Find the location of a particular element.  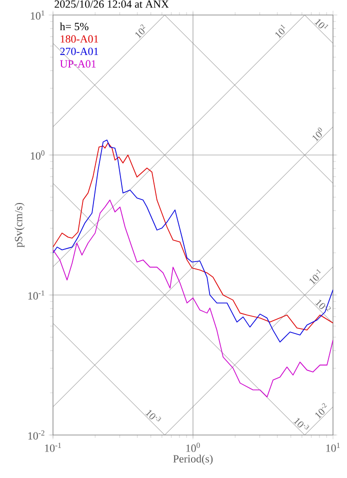

annotation: 10$^{2}$ is located at coordinates (140, 31).